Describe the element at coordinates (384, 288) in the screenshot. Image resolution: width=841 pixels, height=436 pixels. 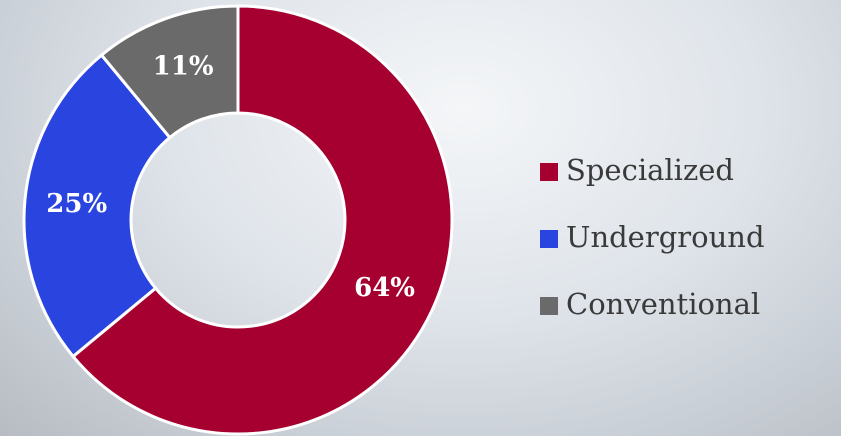
I see `value-label: 64%` at that location.